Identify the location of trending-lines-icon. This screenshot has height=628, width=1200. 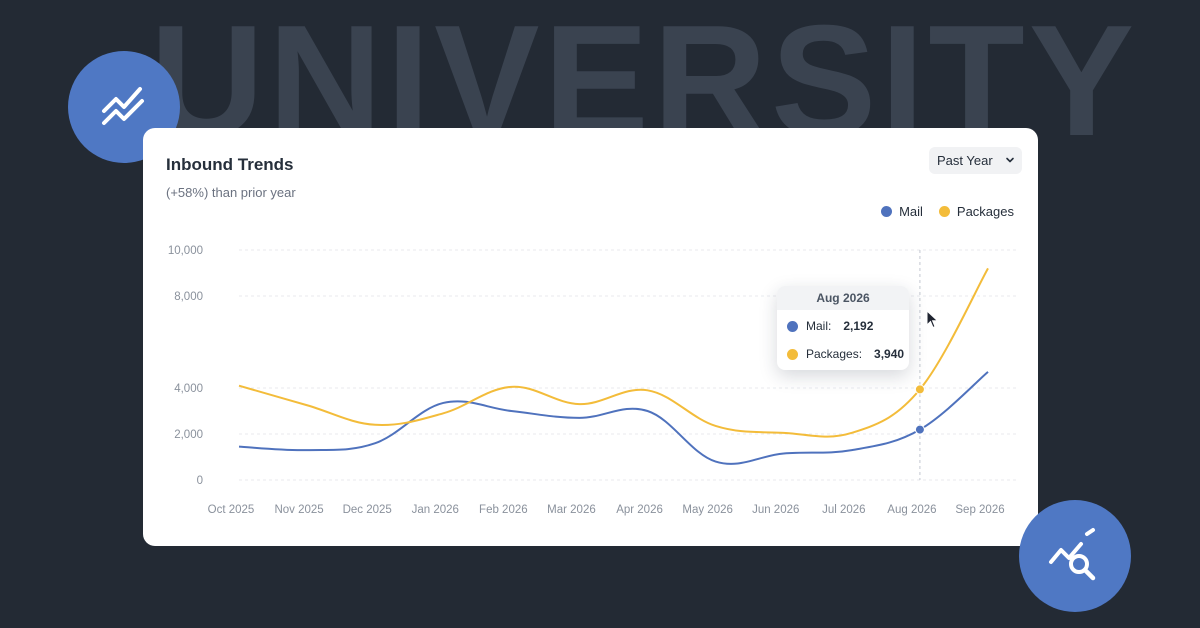
(123, 106).